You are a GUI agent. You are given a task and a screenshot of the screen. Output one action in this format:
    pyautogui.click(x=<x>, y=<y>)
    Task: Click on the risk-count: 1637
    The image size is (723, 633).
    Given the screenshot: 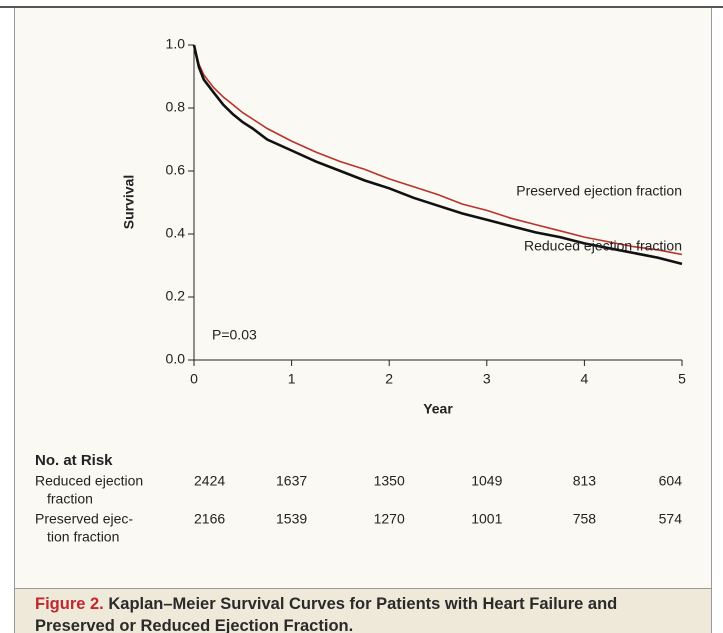 What is the action you would take?
    pyautogui.click(x=291, y=481)
    